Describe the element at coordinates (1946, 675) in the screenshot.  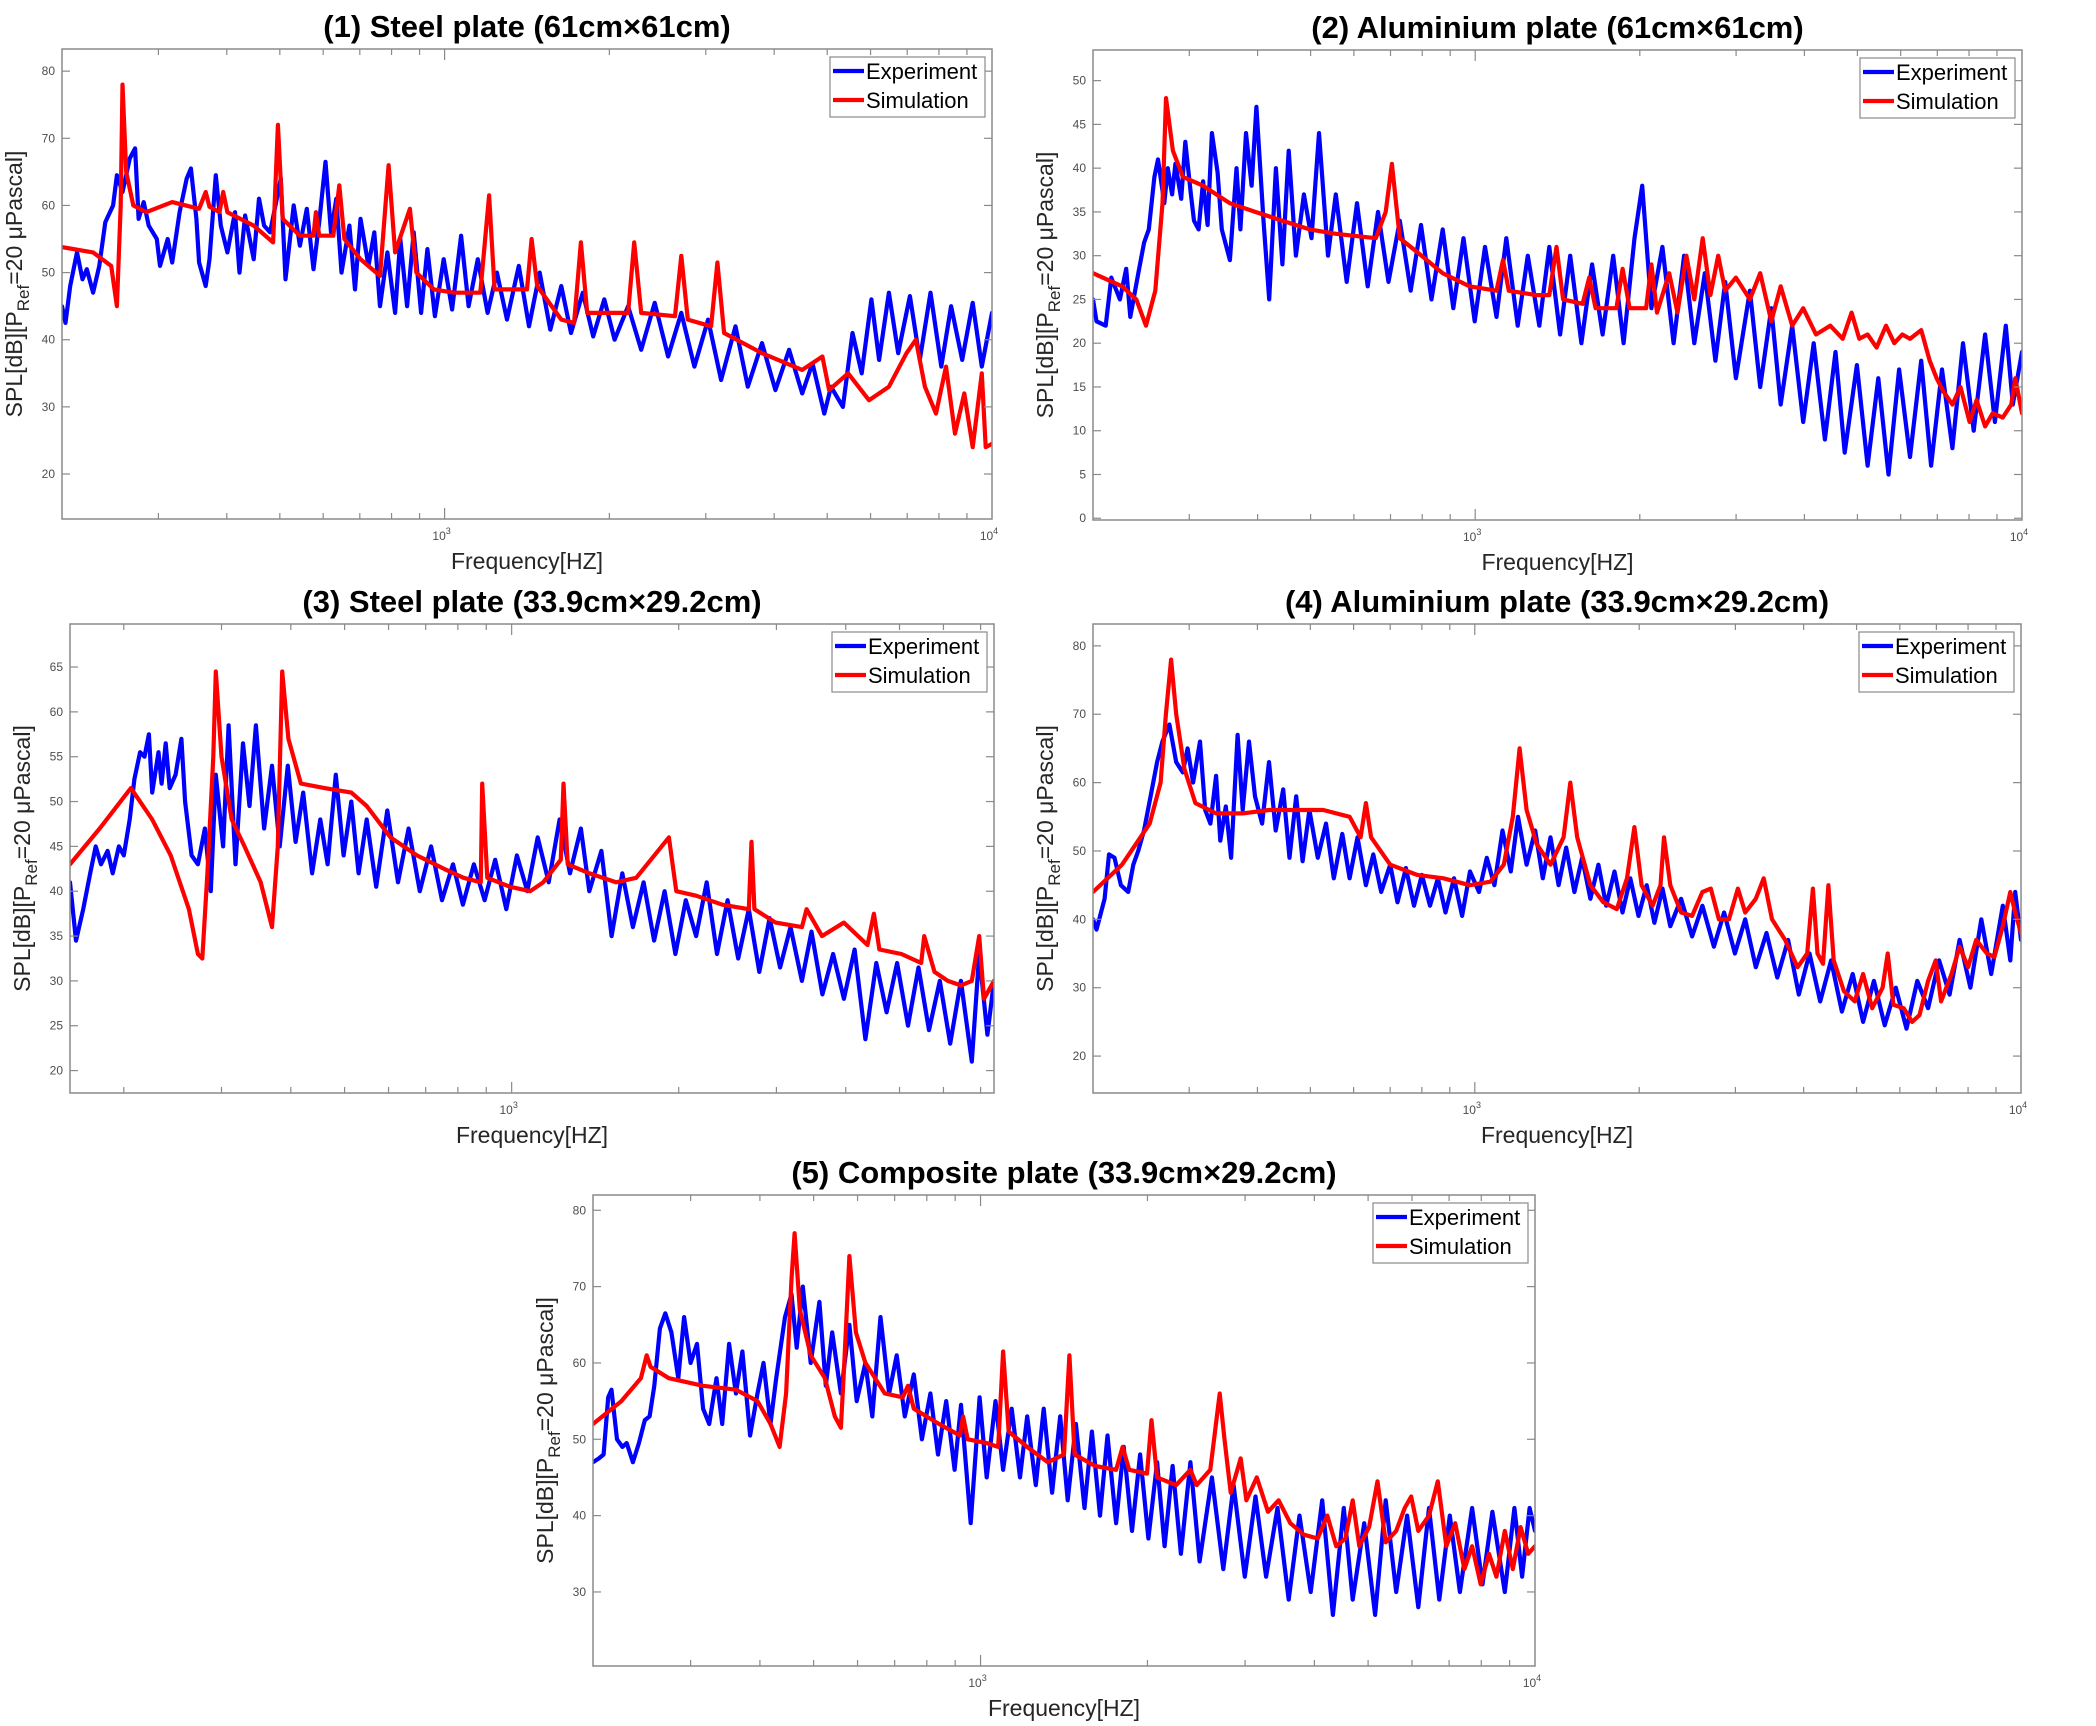
I see `legend-label-simulation: Simulation` at that location.